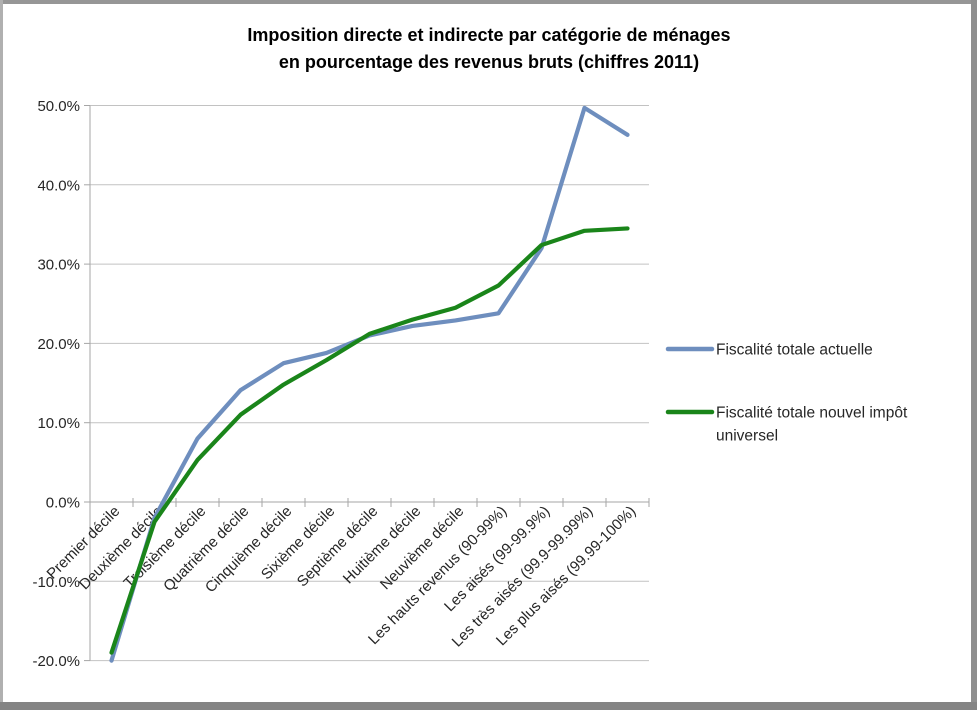  Describe the element at coordinates (747, 436) in the screenshot. I see `legend-label: universel` at that location.